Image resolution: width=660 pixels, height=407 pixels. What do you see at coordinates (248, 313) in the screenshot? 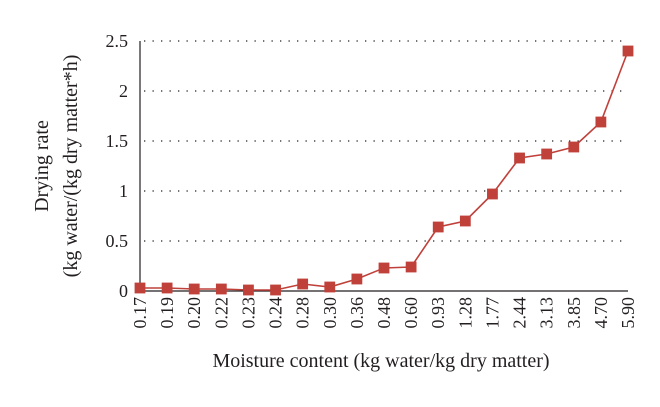
I see `x-tick-label: 0.23` at bounding box center [248, 313].